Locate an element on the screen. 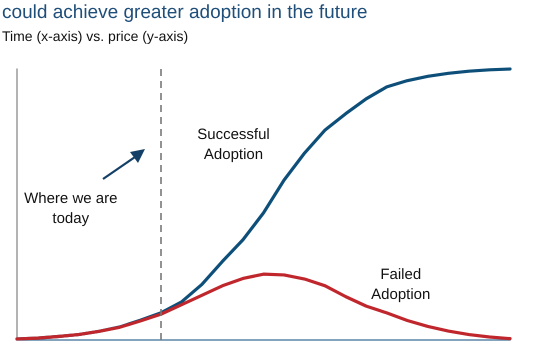  chart-subtitle: Time (x-axis) vs. price (y-axis) is located at coordinates (95, 36).